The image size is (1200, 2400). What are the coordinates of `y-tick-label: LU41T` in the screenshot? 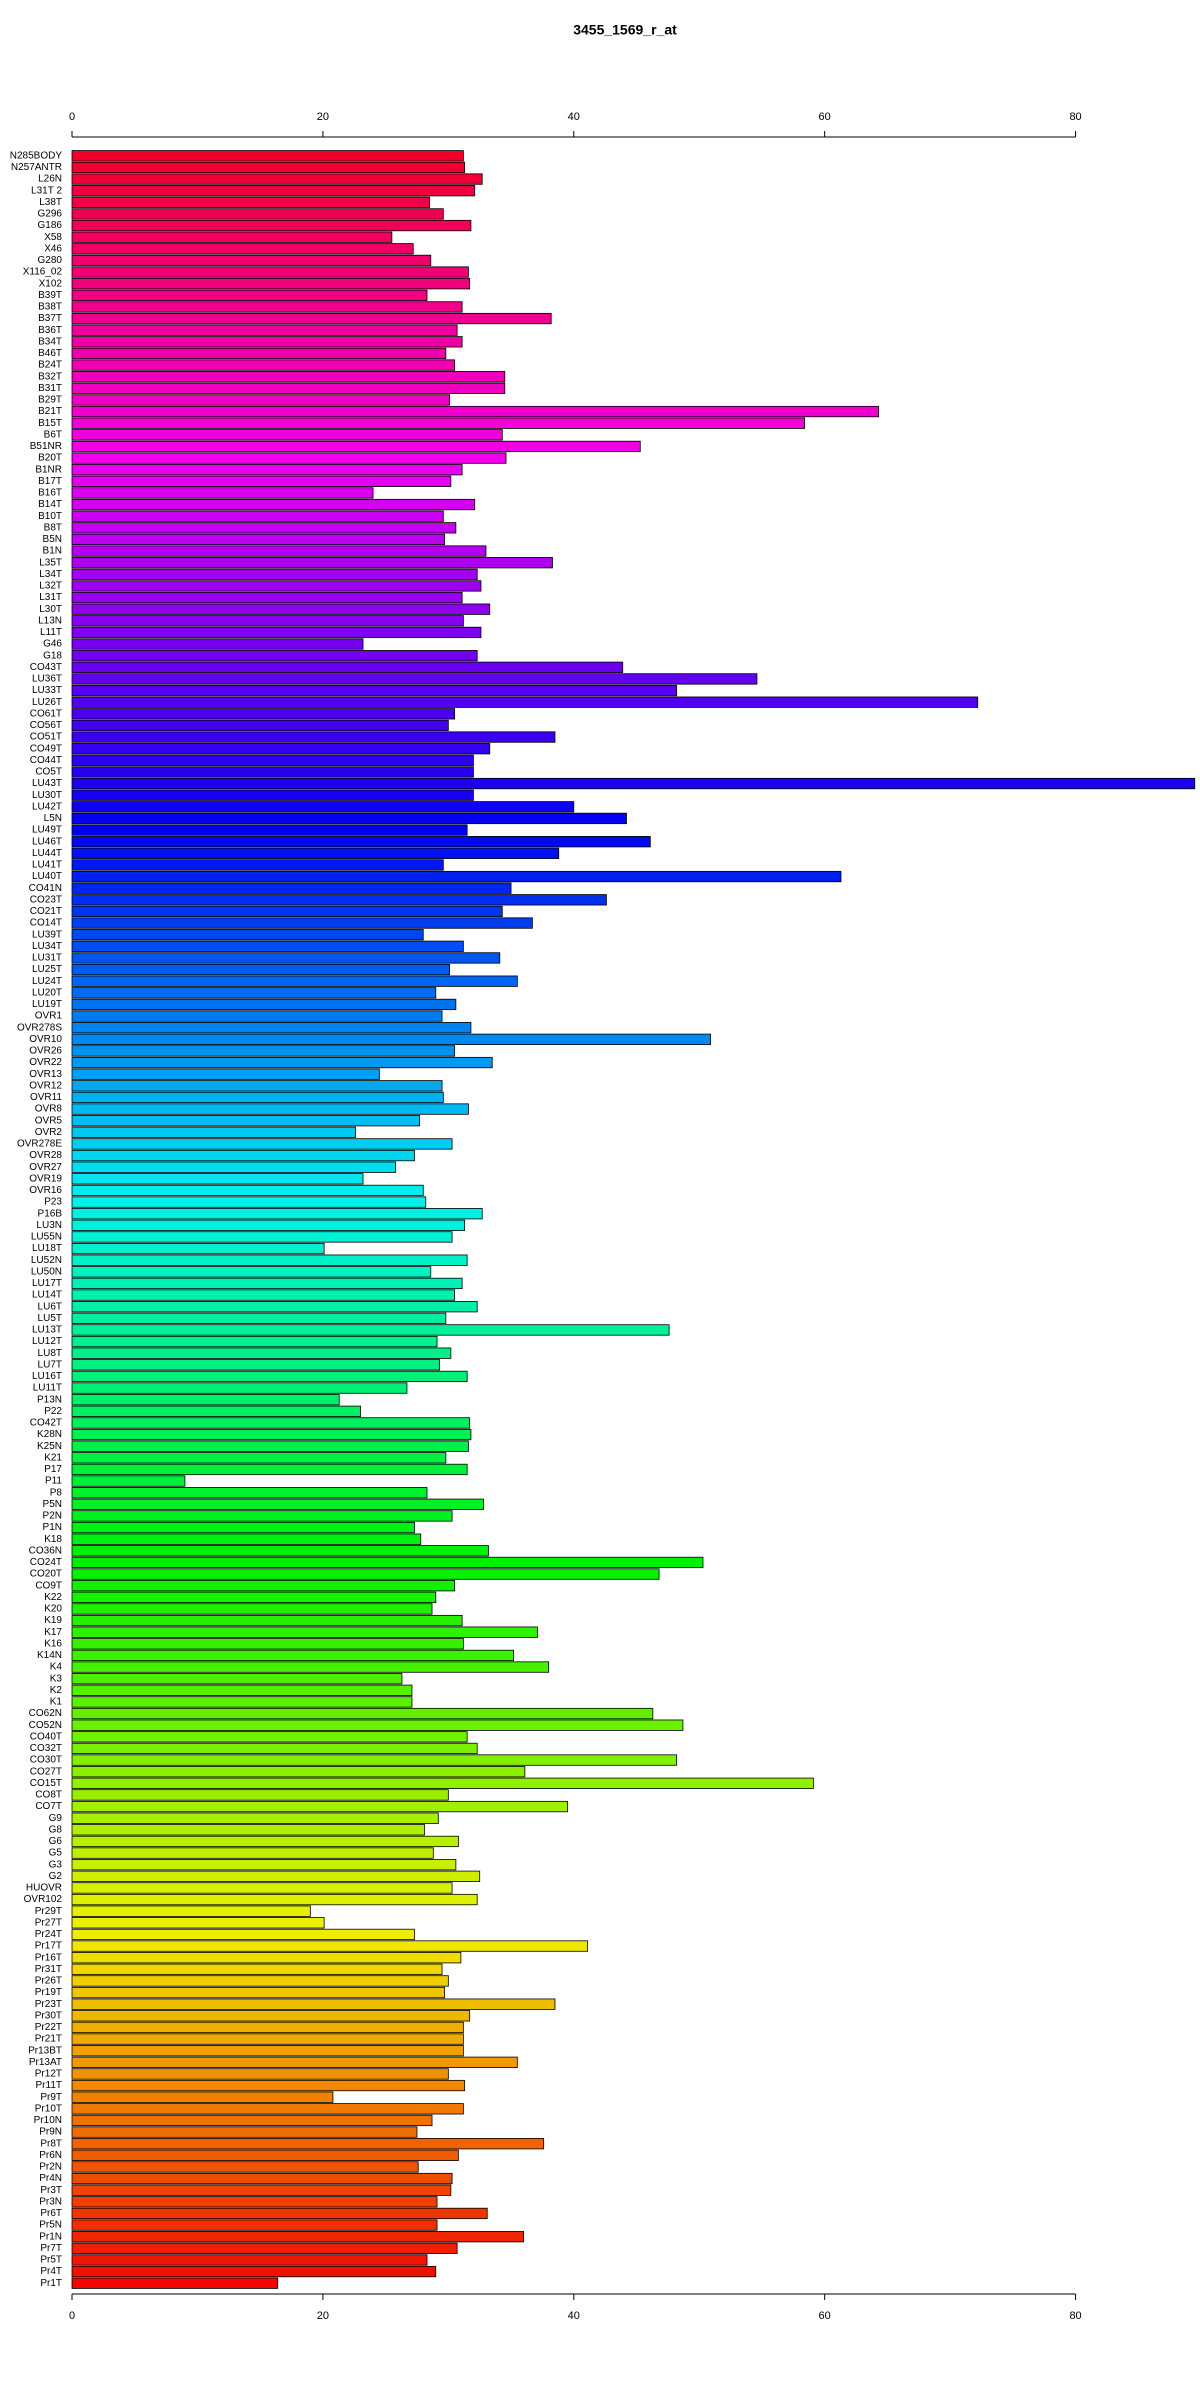 It's located at (47, 865).